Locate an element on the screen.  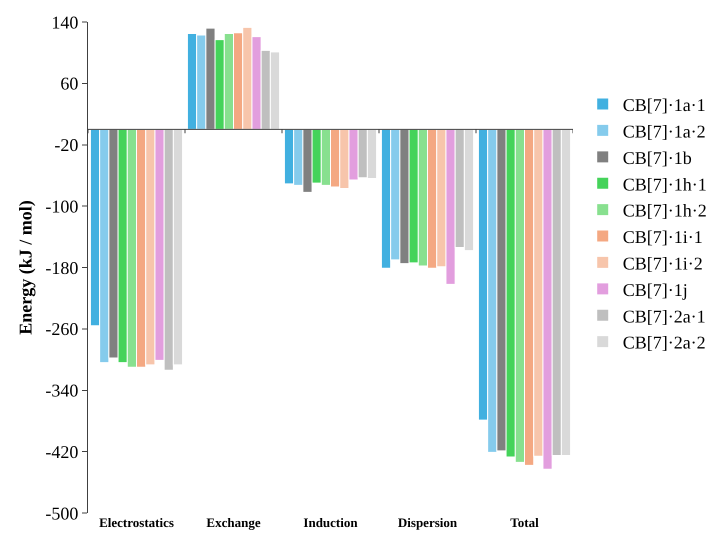
y-tick-label: -260 is located at coordinates (61, 329).